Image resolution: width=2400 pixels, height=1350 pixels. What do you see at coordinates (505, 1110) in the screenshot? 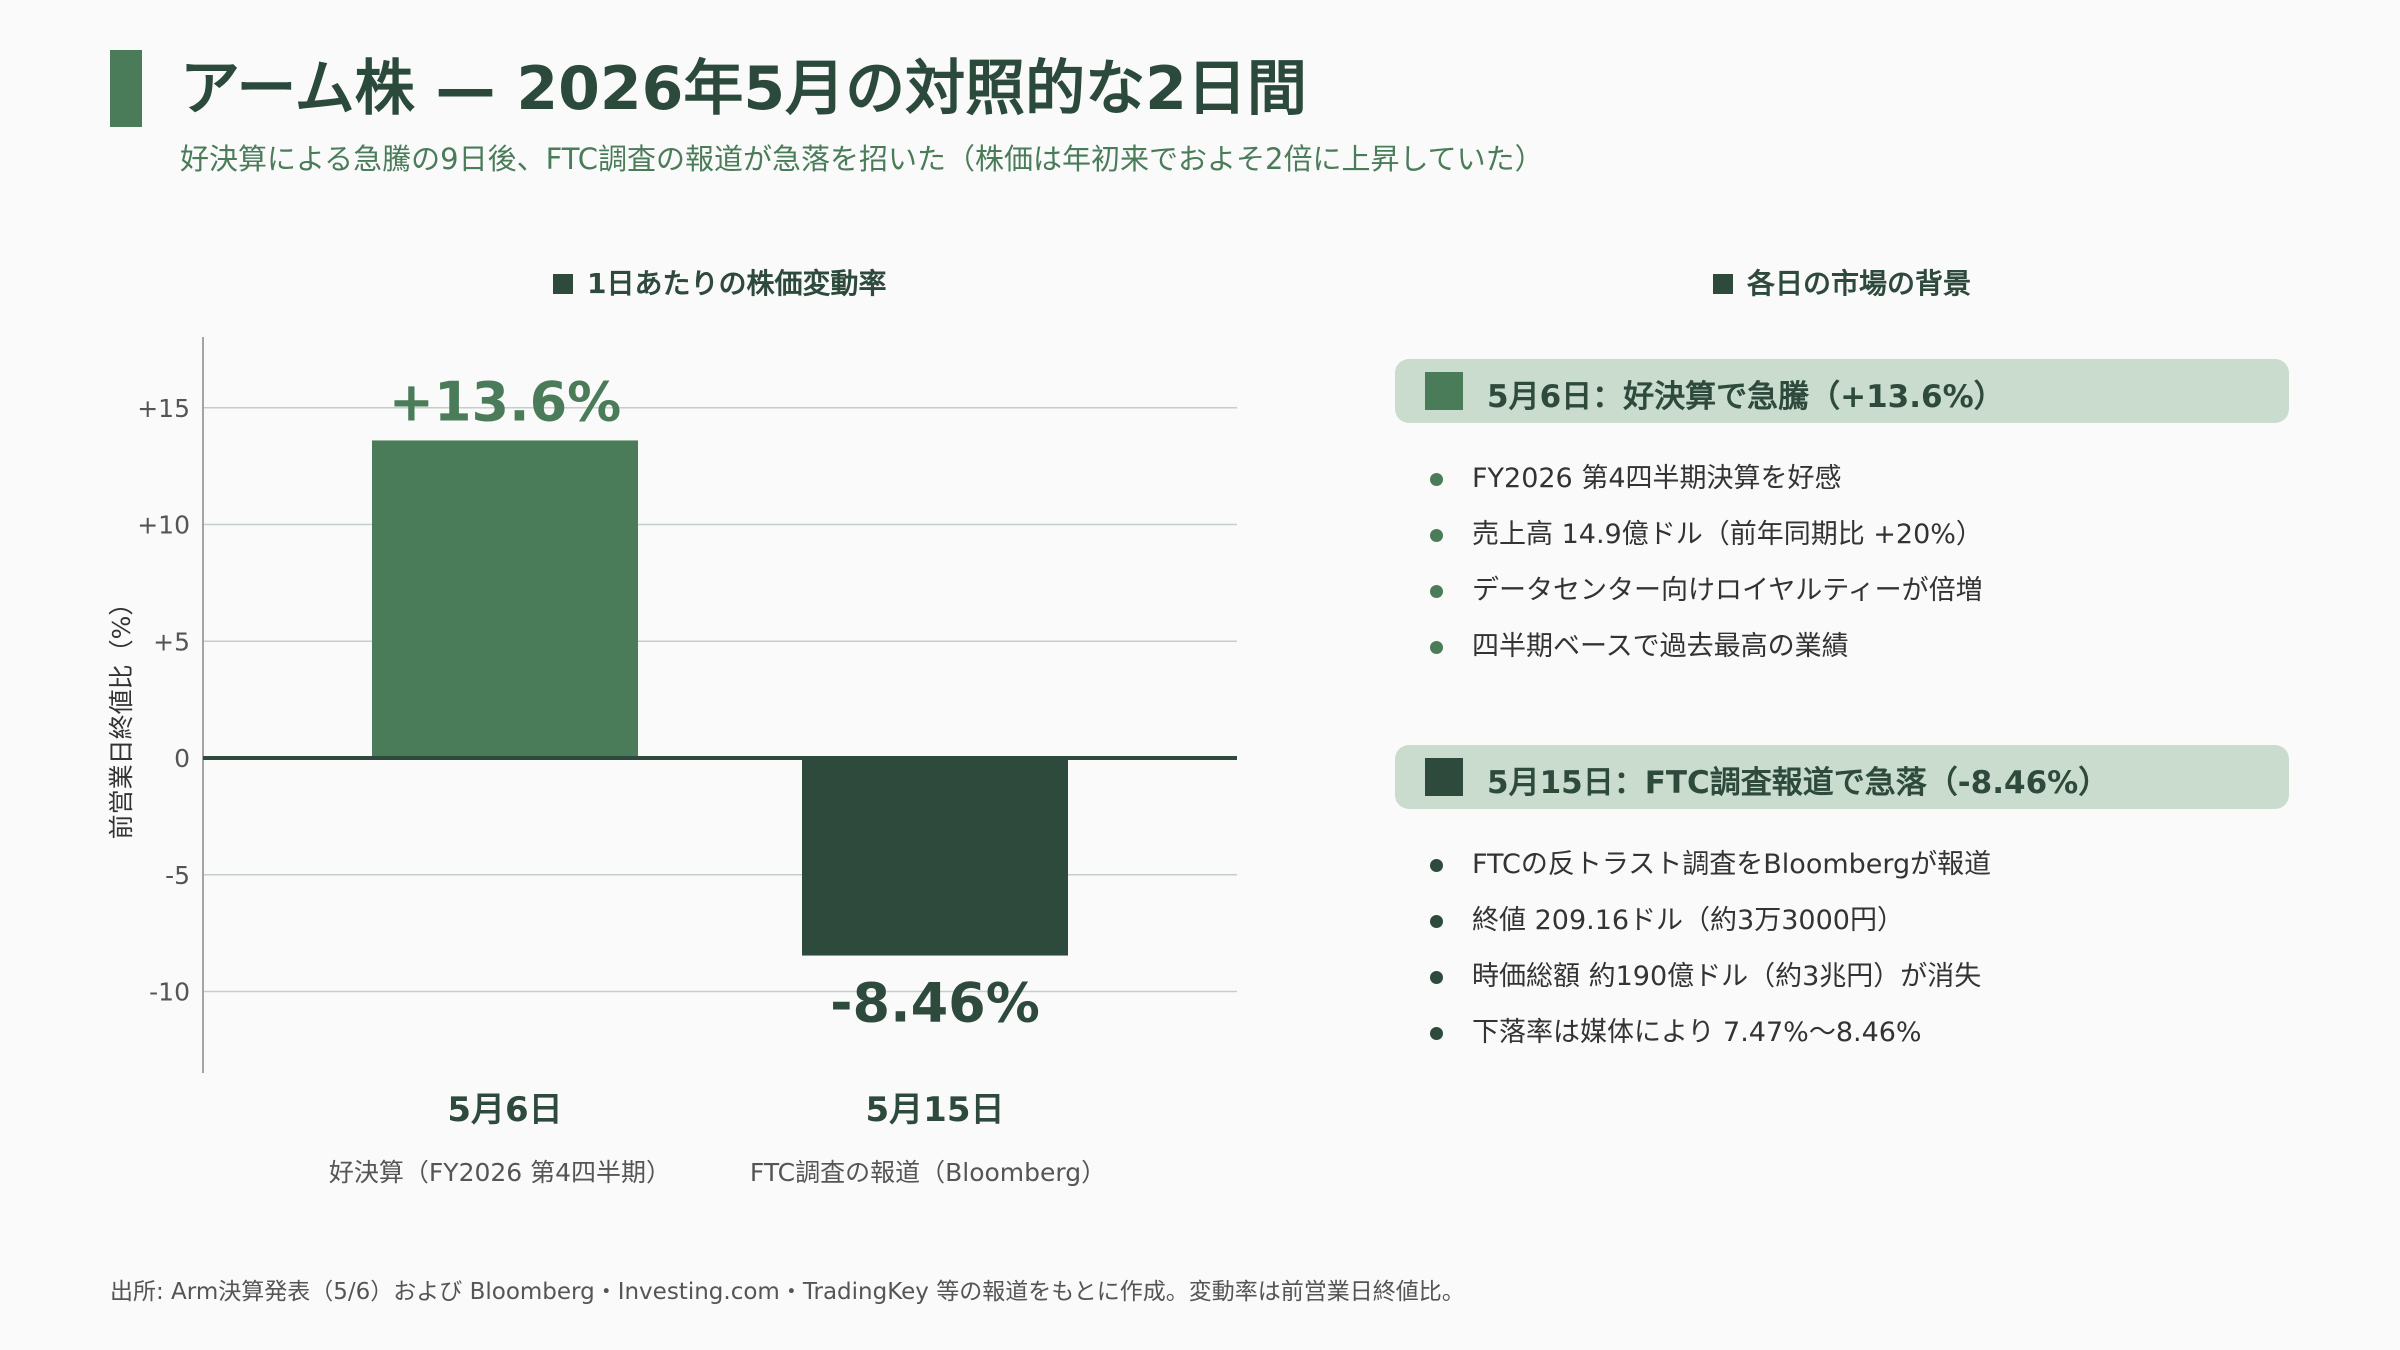
I see `category-label-may6: 5月6日` at bounding box center [505, 1110].